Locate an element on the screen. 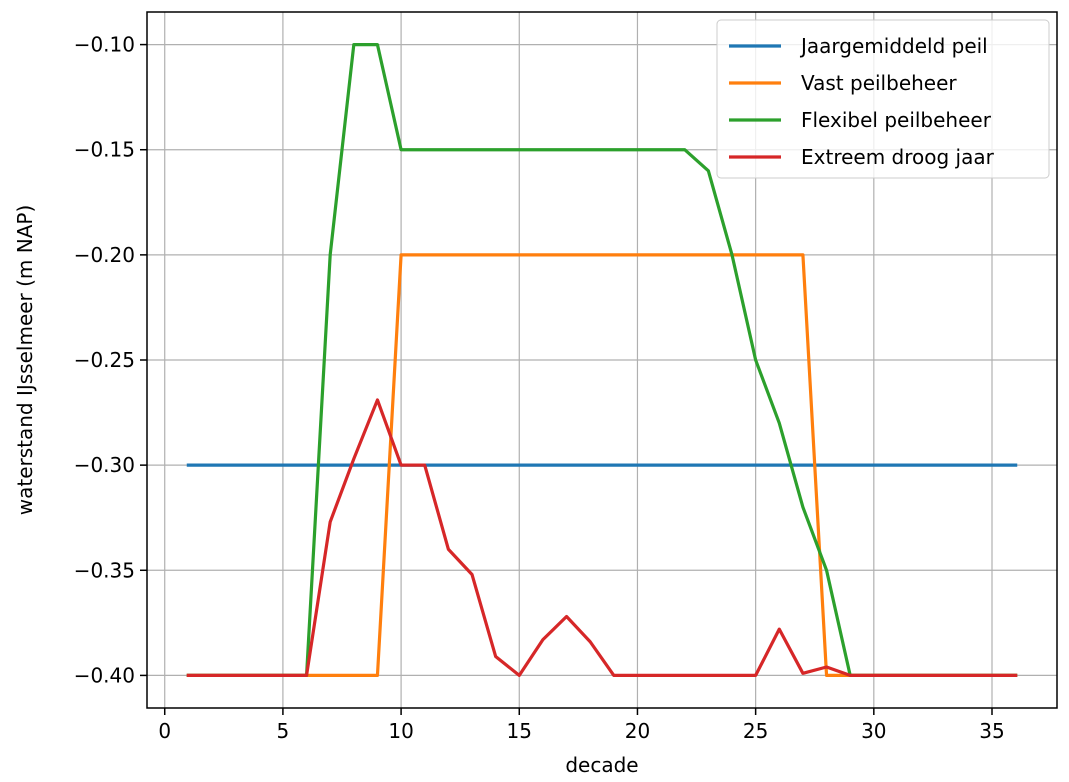 The image size is (1069, 782). y-tick-label: −0.35 is located at coordinates (104, 570).